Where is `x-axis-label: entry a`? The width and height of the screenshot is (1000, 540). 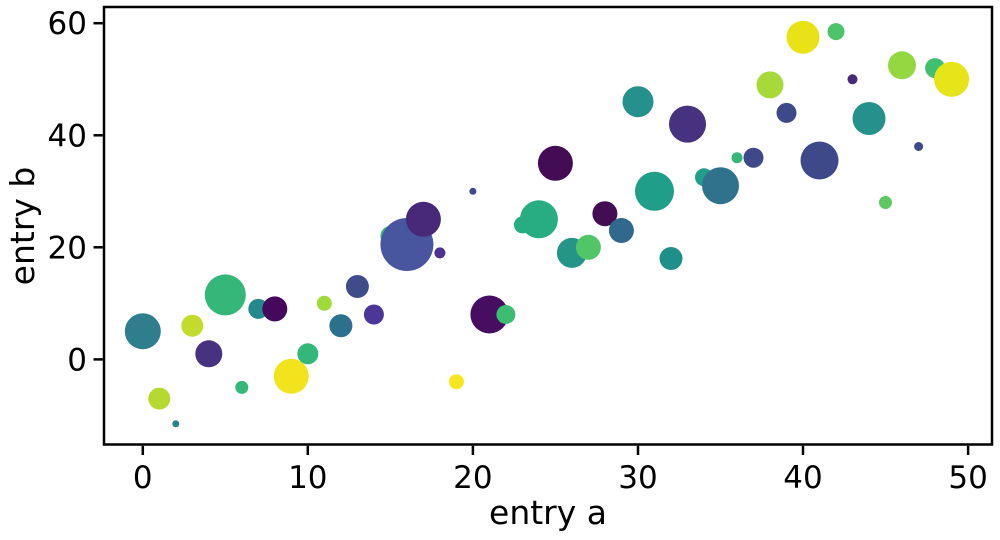 x-axis-label: entry a is located at coordinates (548, 512).